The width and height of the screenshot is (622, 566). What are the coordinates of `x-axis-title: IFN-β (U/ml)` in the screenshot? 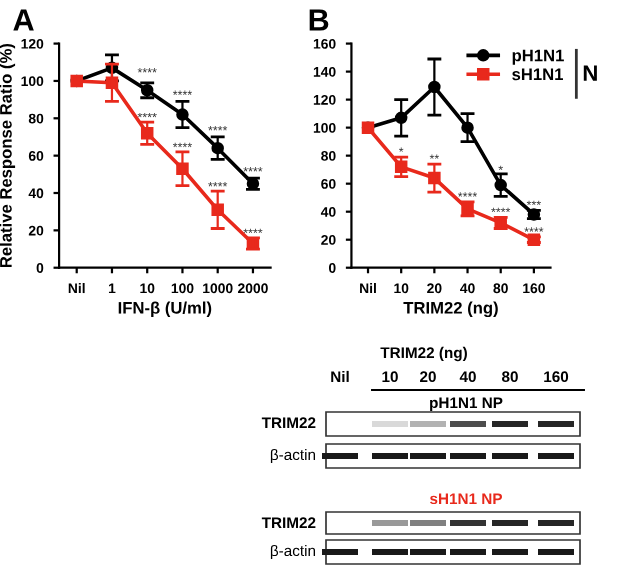 It's located at (165, 309).